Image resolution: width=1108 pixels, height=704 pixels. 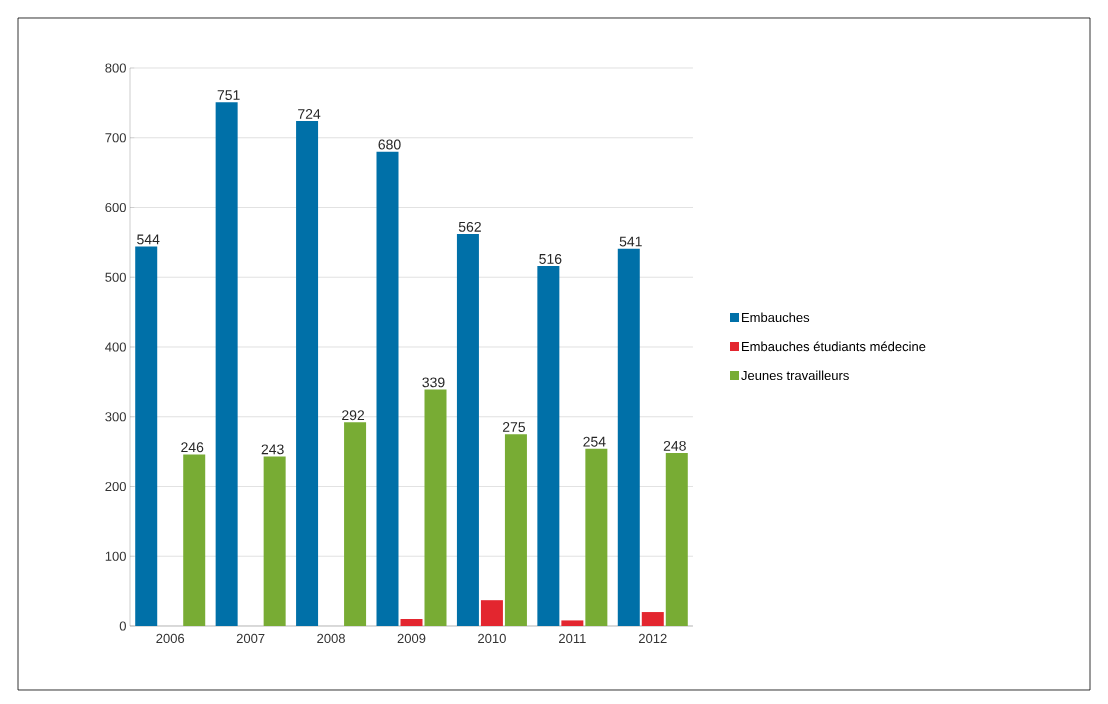 What do you see at coordinates (192, 447) in the screenshot?
I see `data-label: 246` at bounding box center [192, 447].